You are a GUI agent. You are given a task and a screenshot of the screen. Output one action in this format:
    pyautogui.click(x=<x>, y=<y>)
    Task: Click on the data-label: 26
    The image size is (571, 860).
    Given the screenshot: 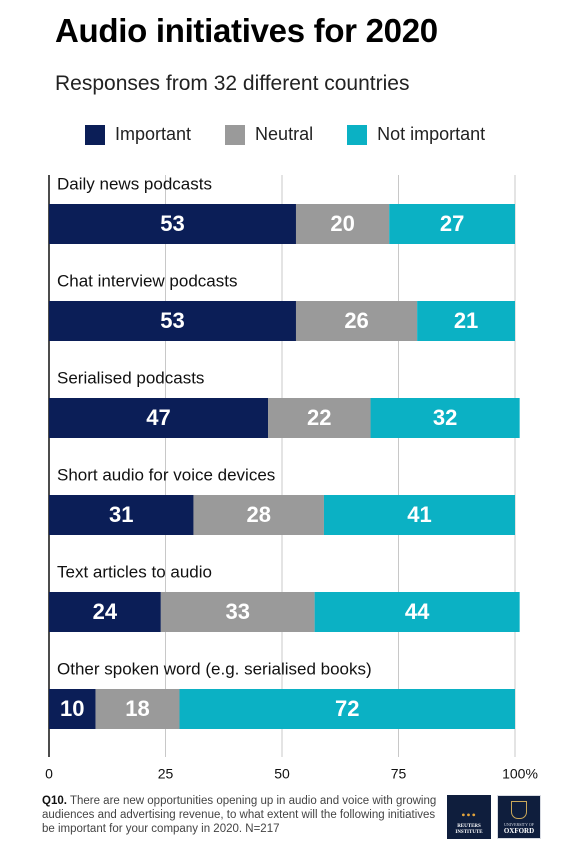 What is the action you would take?
    pyautogui.click(x=356, y=320)
    